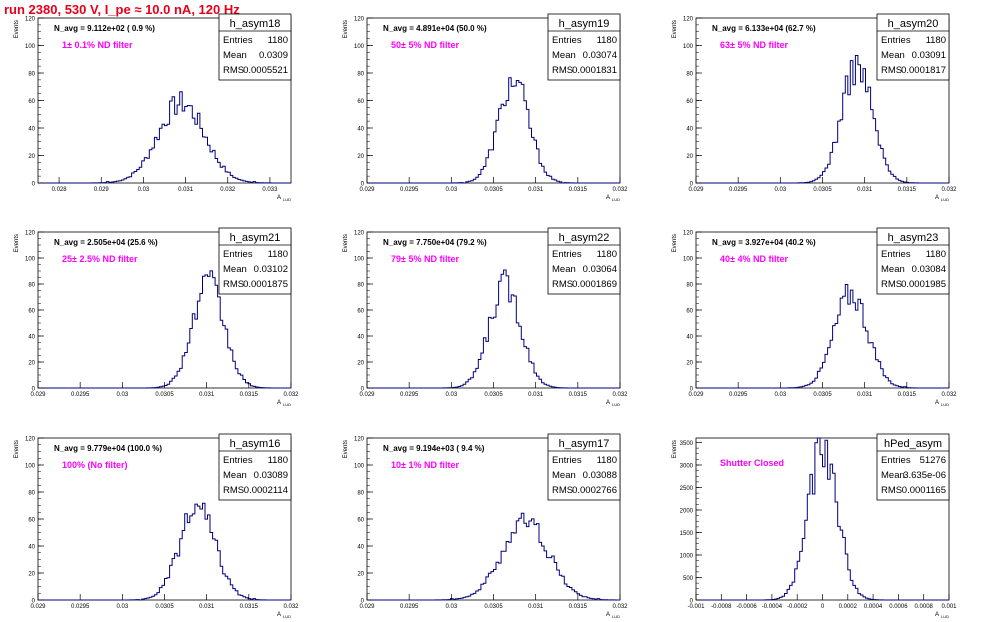 This screenshot has width=996, height=622. I want to click on histogram-name: hPed_asym, so click(913, 444).